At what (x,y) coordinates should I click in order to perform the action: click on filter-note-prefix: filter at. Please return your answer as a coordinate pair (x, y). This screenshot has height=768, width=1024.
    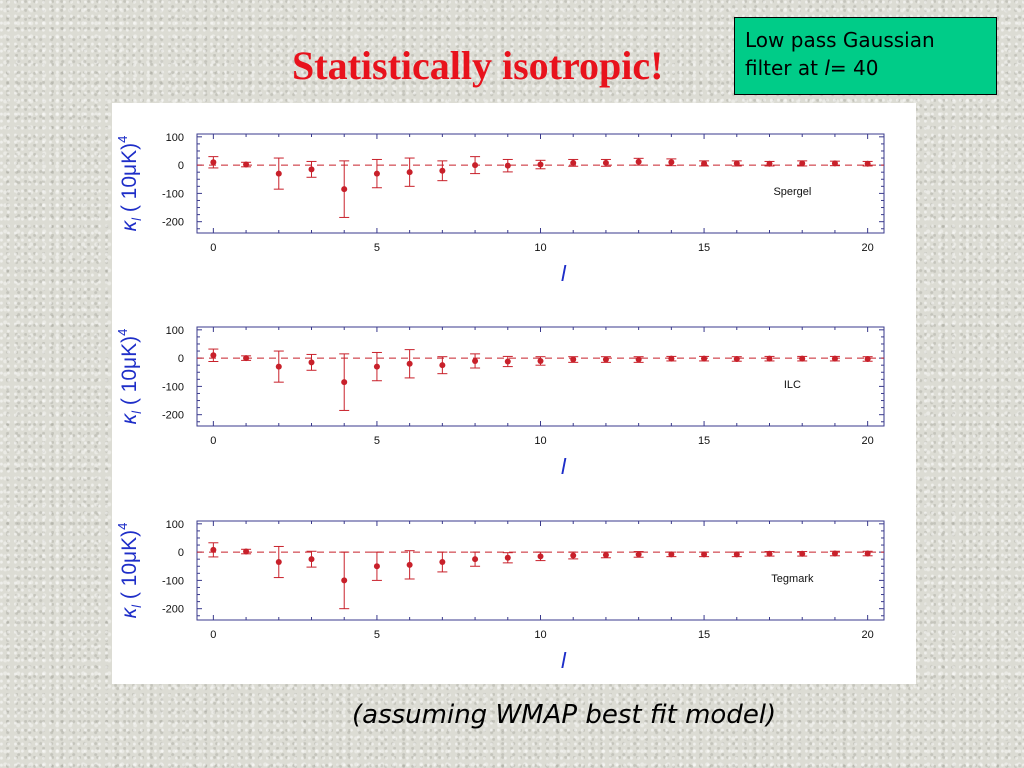
    Looking at the image, I should click on (785, 68).